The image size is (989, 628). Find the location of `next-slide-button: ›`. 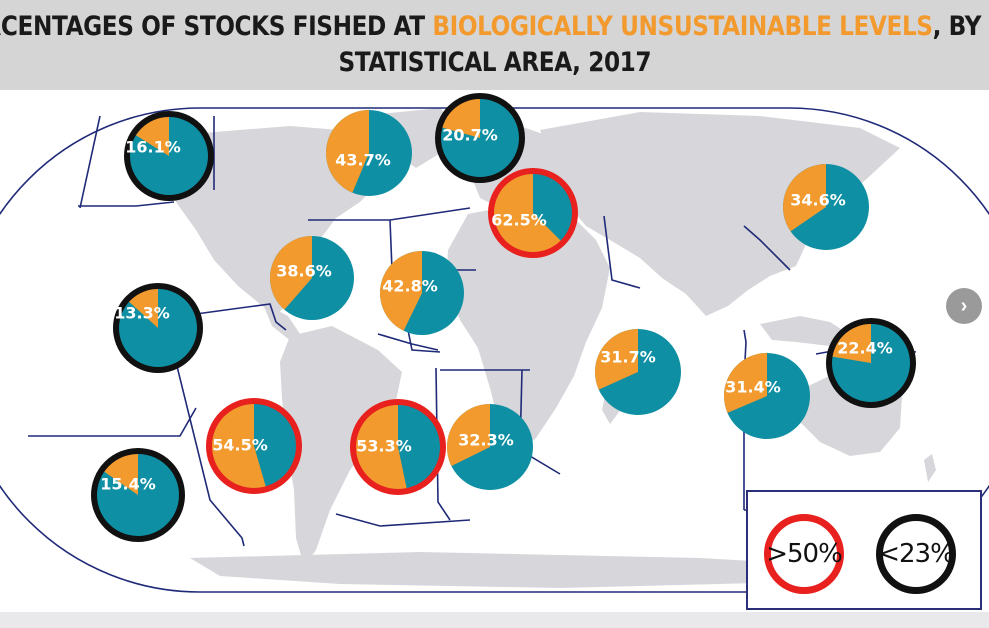

next-slide-button: › is located at coordinates (964, 306).